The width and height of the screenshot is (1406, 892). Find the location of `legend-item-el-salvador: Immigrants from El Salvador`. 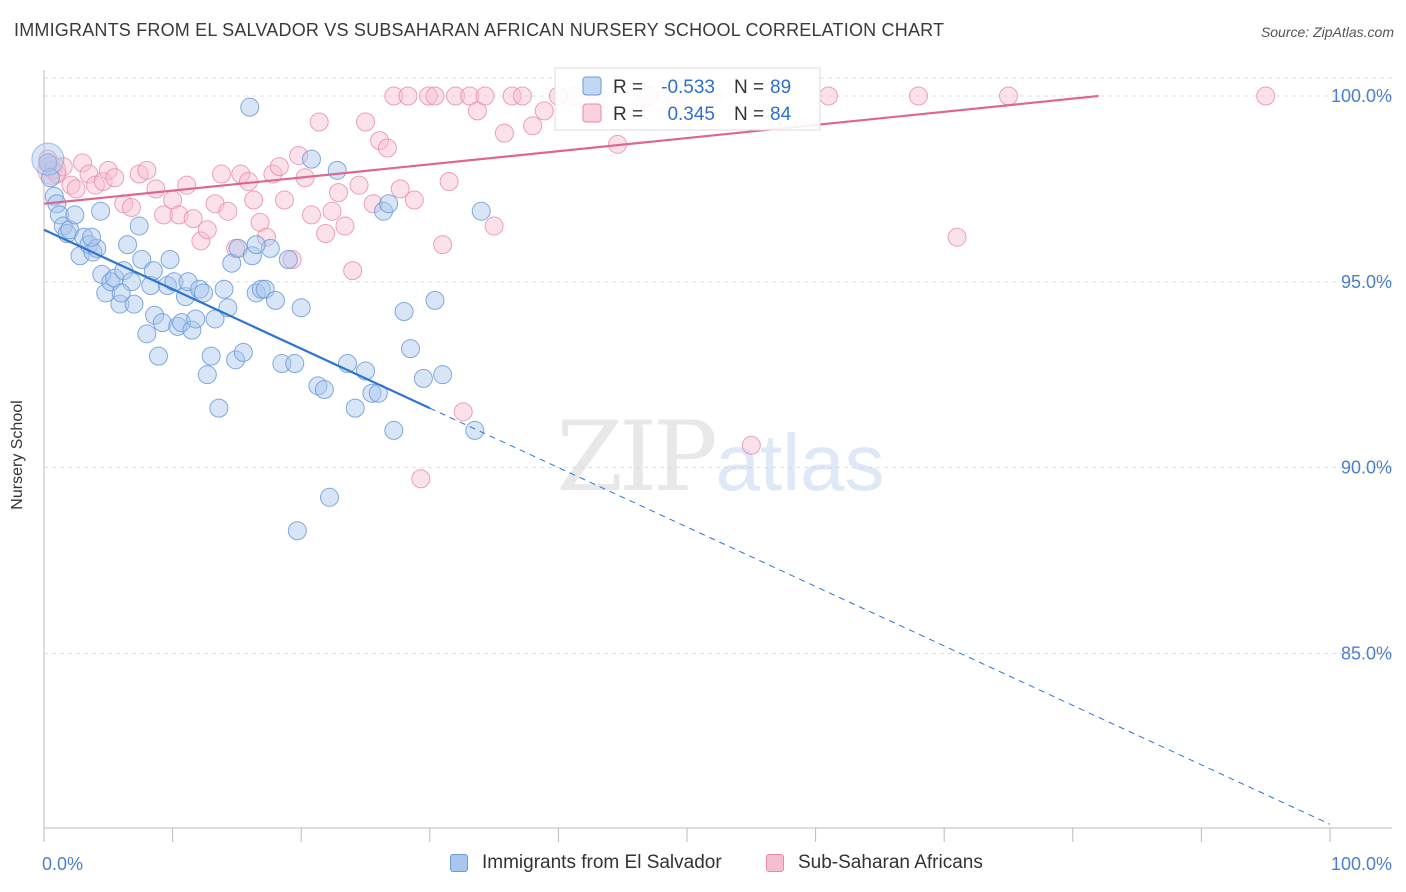

legend-item-el-salvador: Immigrants from El Salvador is located at coordinates (586, 863).